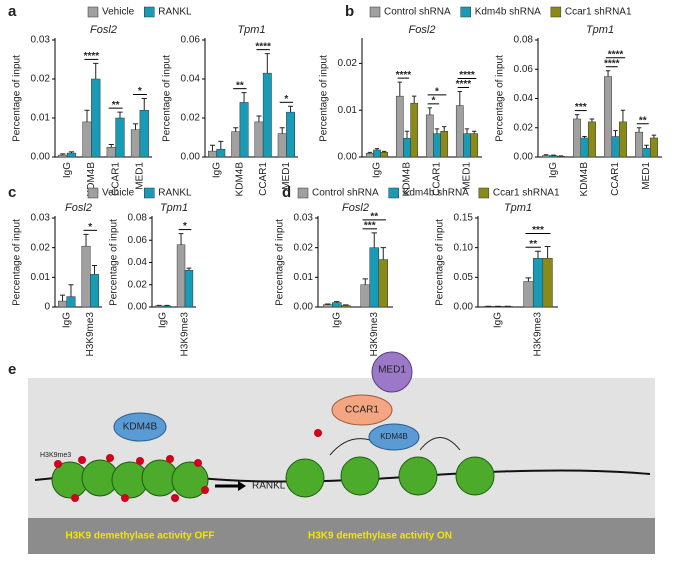  Describe the element at coordinates (251, 30) in the screenshot. I see `chart-title: Tpm1` at that location.